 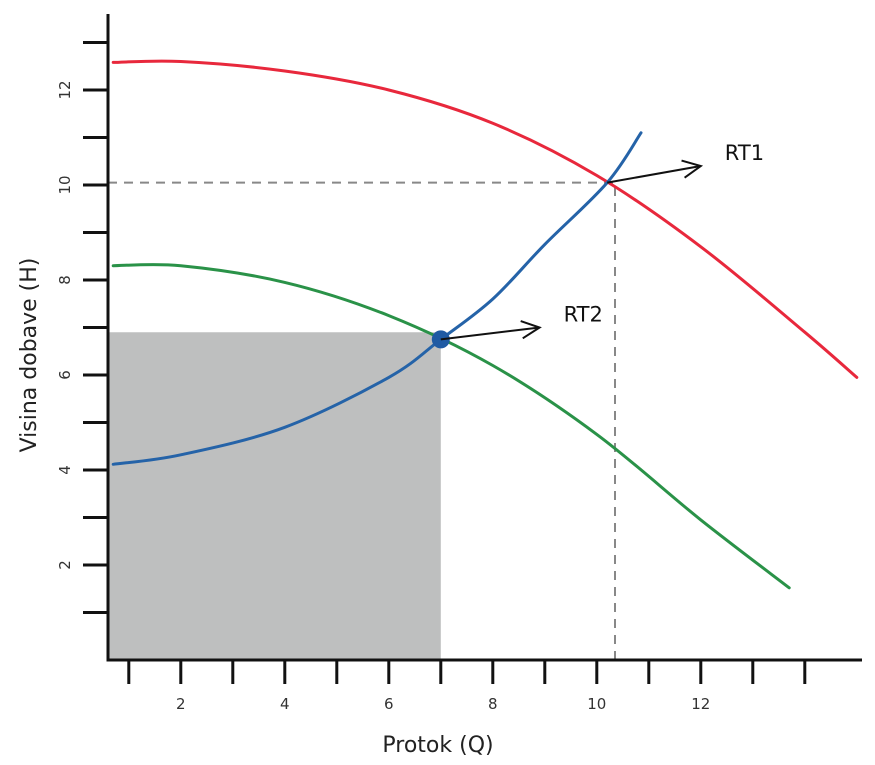 What do you see at coordinates (29, 355) in the screenshot?
I see `y-axis-title: Visina dobave (H)` at bounding box center [29, 355].